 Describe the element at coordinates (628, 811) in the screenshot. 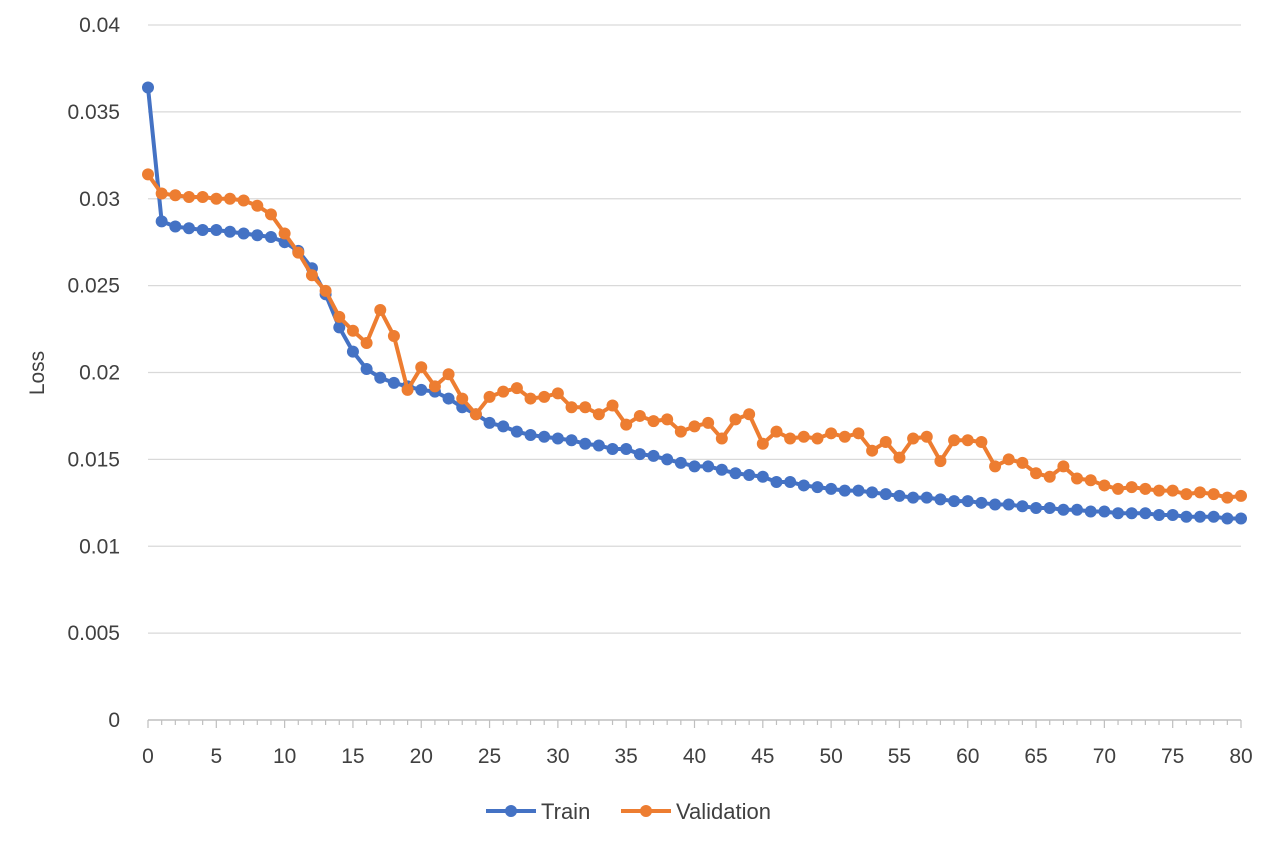

I see `legend: Train Validation` at that location.